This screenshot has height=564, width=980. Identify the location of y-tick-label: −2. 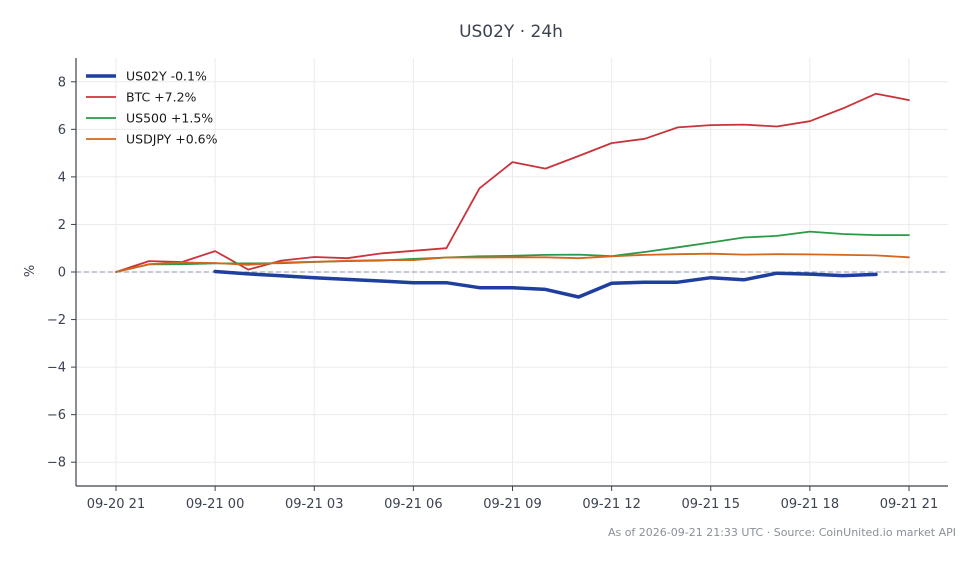
(56, 320).